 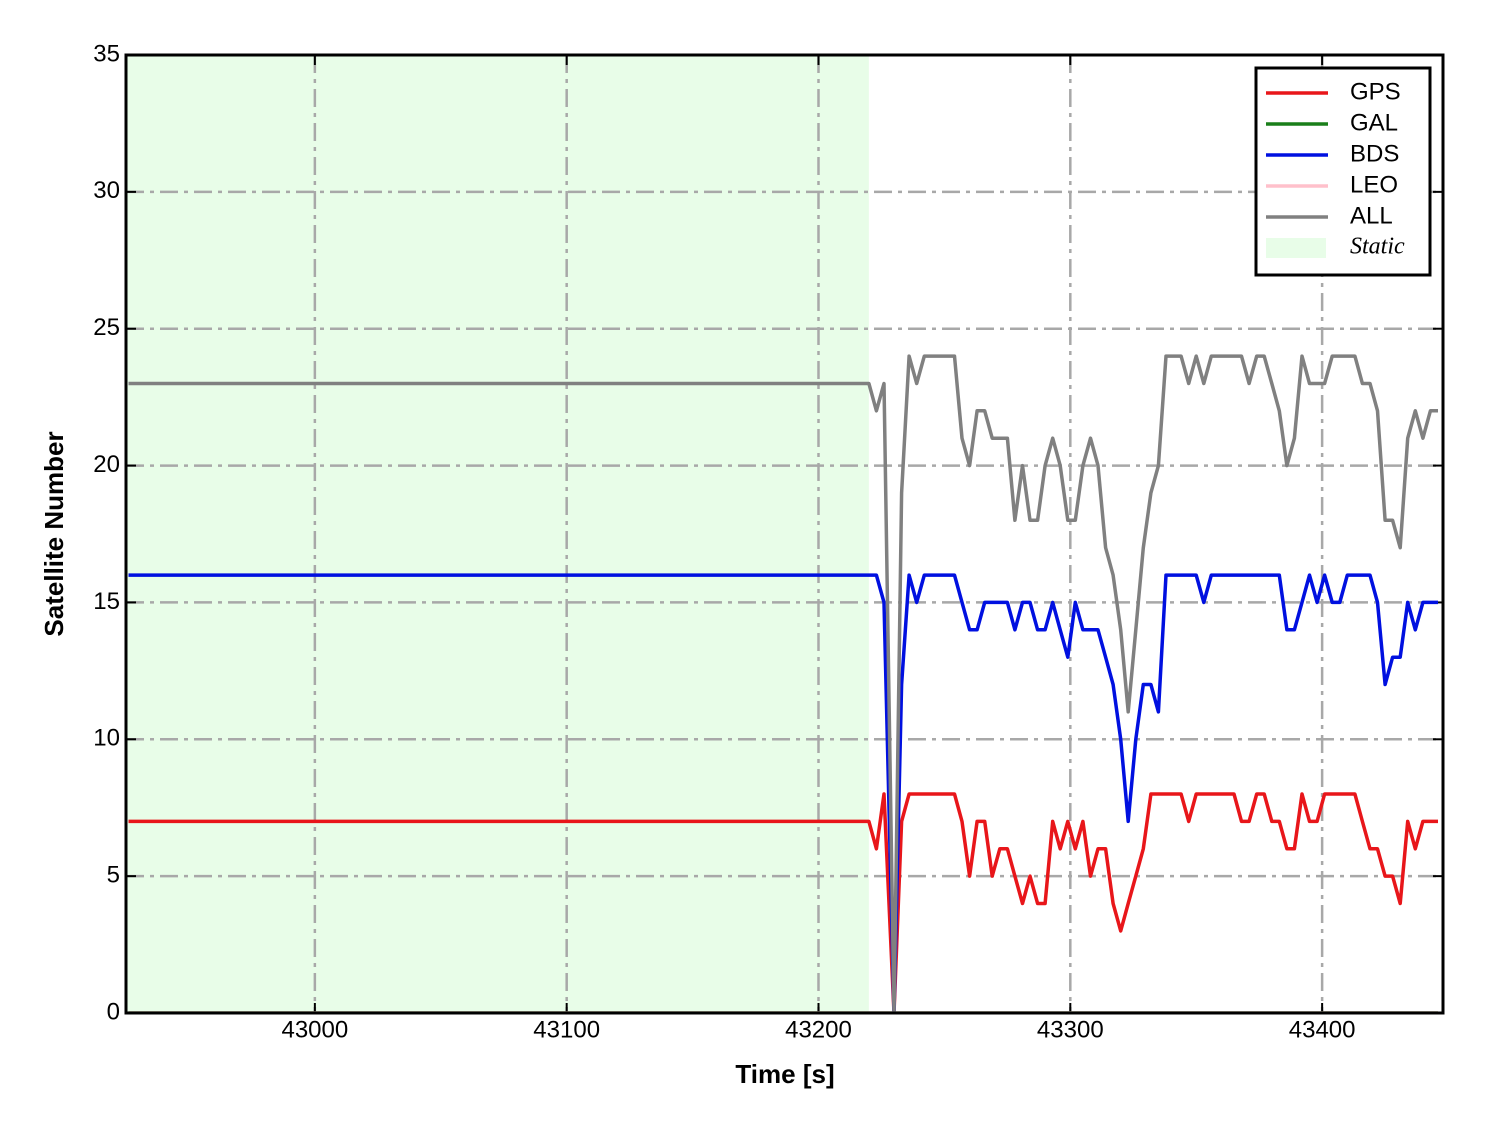 What do you see at coordinates (106, 601) in the screenshot?
I see `y-tick-label: 15` at bounding box center [106, 601].